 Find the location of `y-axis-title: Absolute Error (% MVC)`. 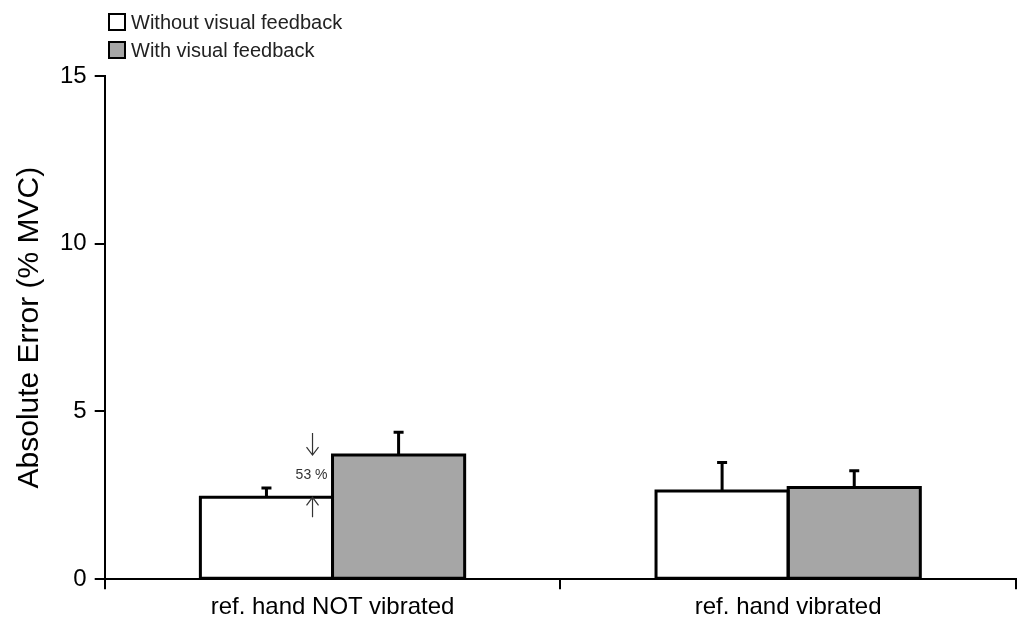

y-axis-title: Absolute Error (% MVC) is located at coordinates (28, 327).